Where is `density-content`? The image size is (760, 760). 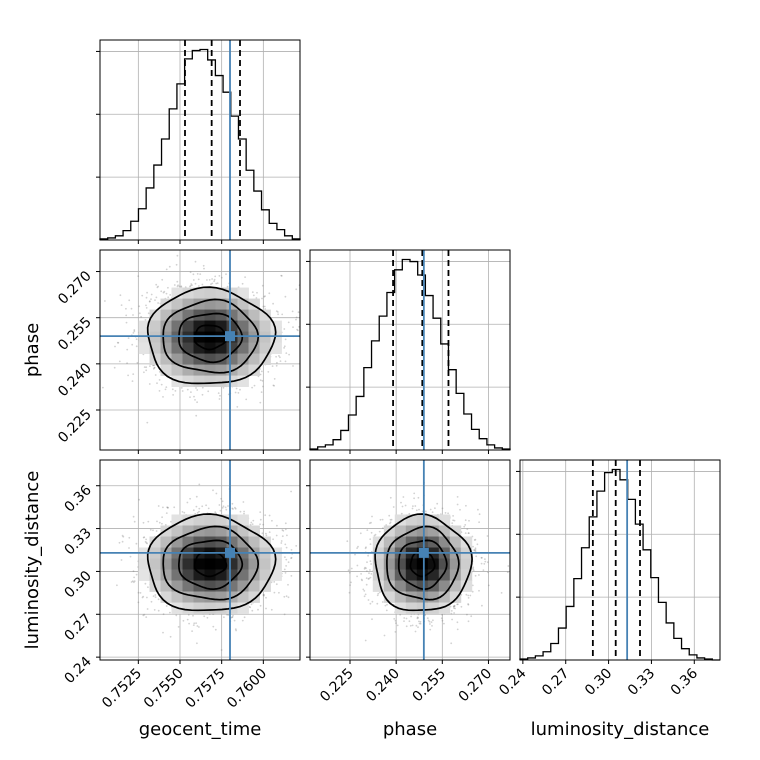
density-content is located at coordinates (410, 560).